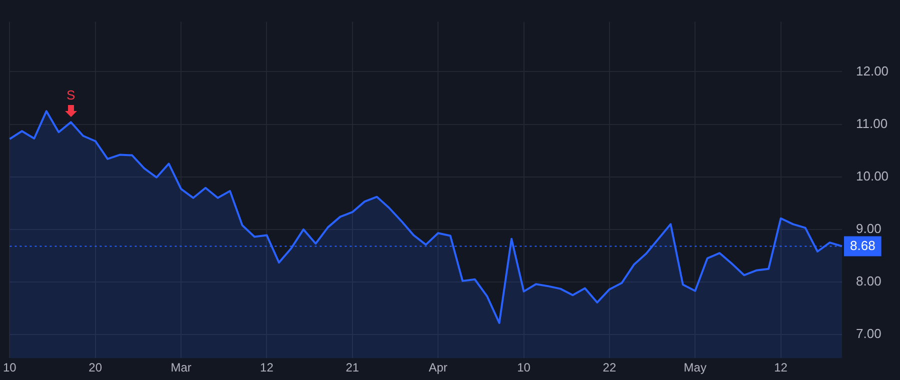 The image size is (900, 380). What do you see at coordinates (353, 367) in the screenshot?
I see `x-tick-label: 21` at bounding box center [353, 367].